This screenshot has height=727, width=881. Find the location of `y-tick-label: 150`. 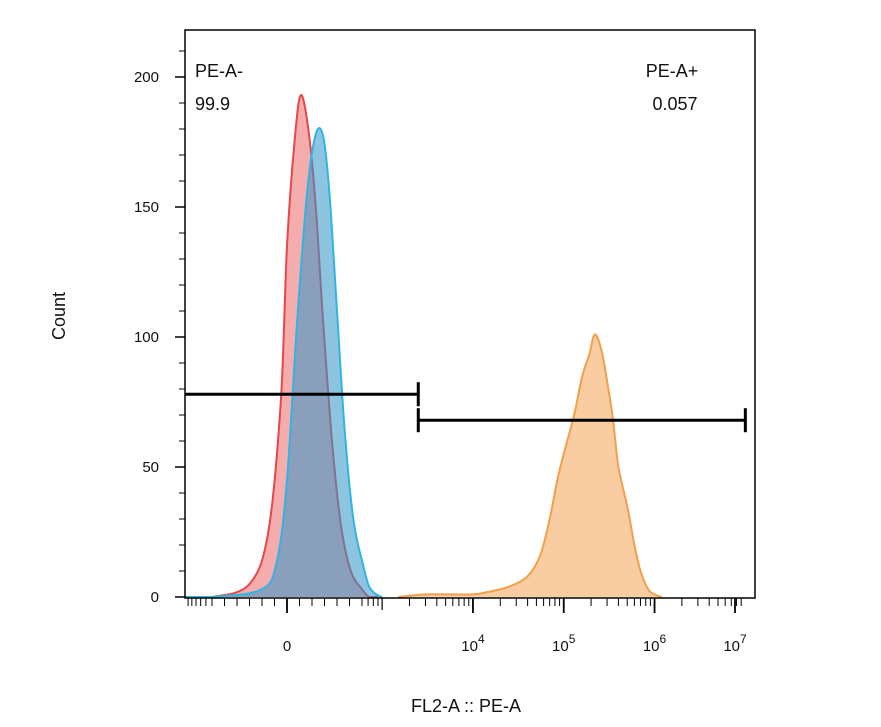

y-tick-label: 150 is located at coordinates (146, 207).